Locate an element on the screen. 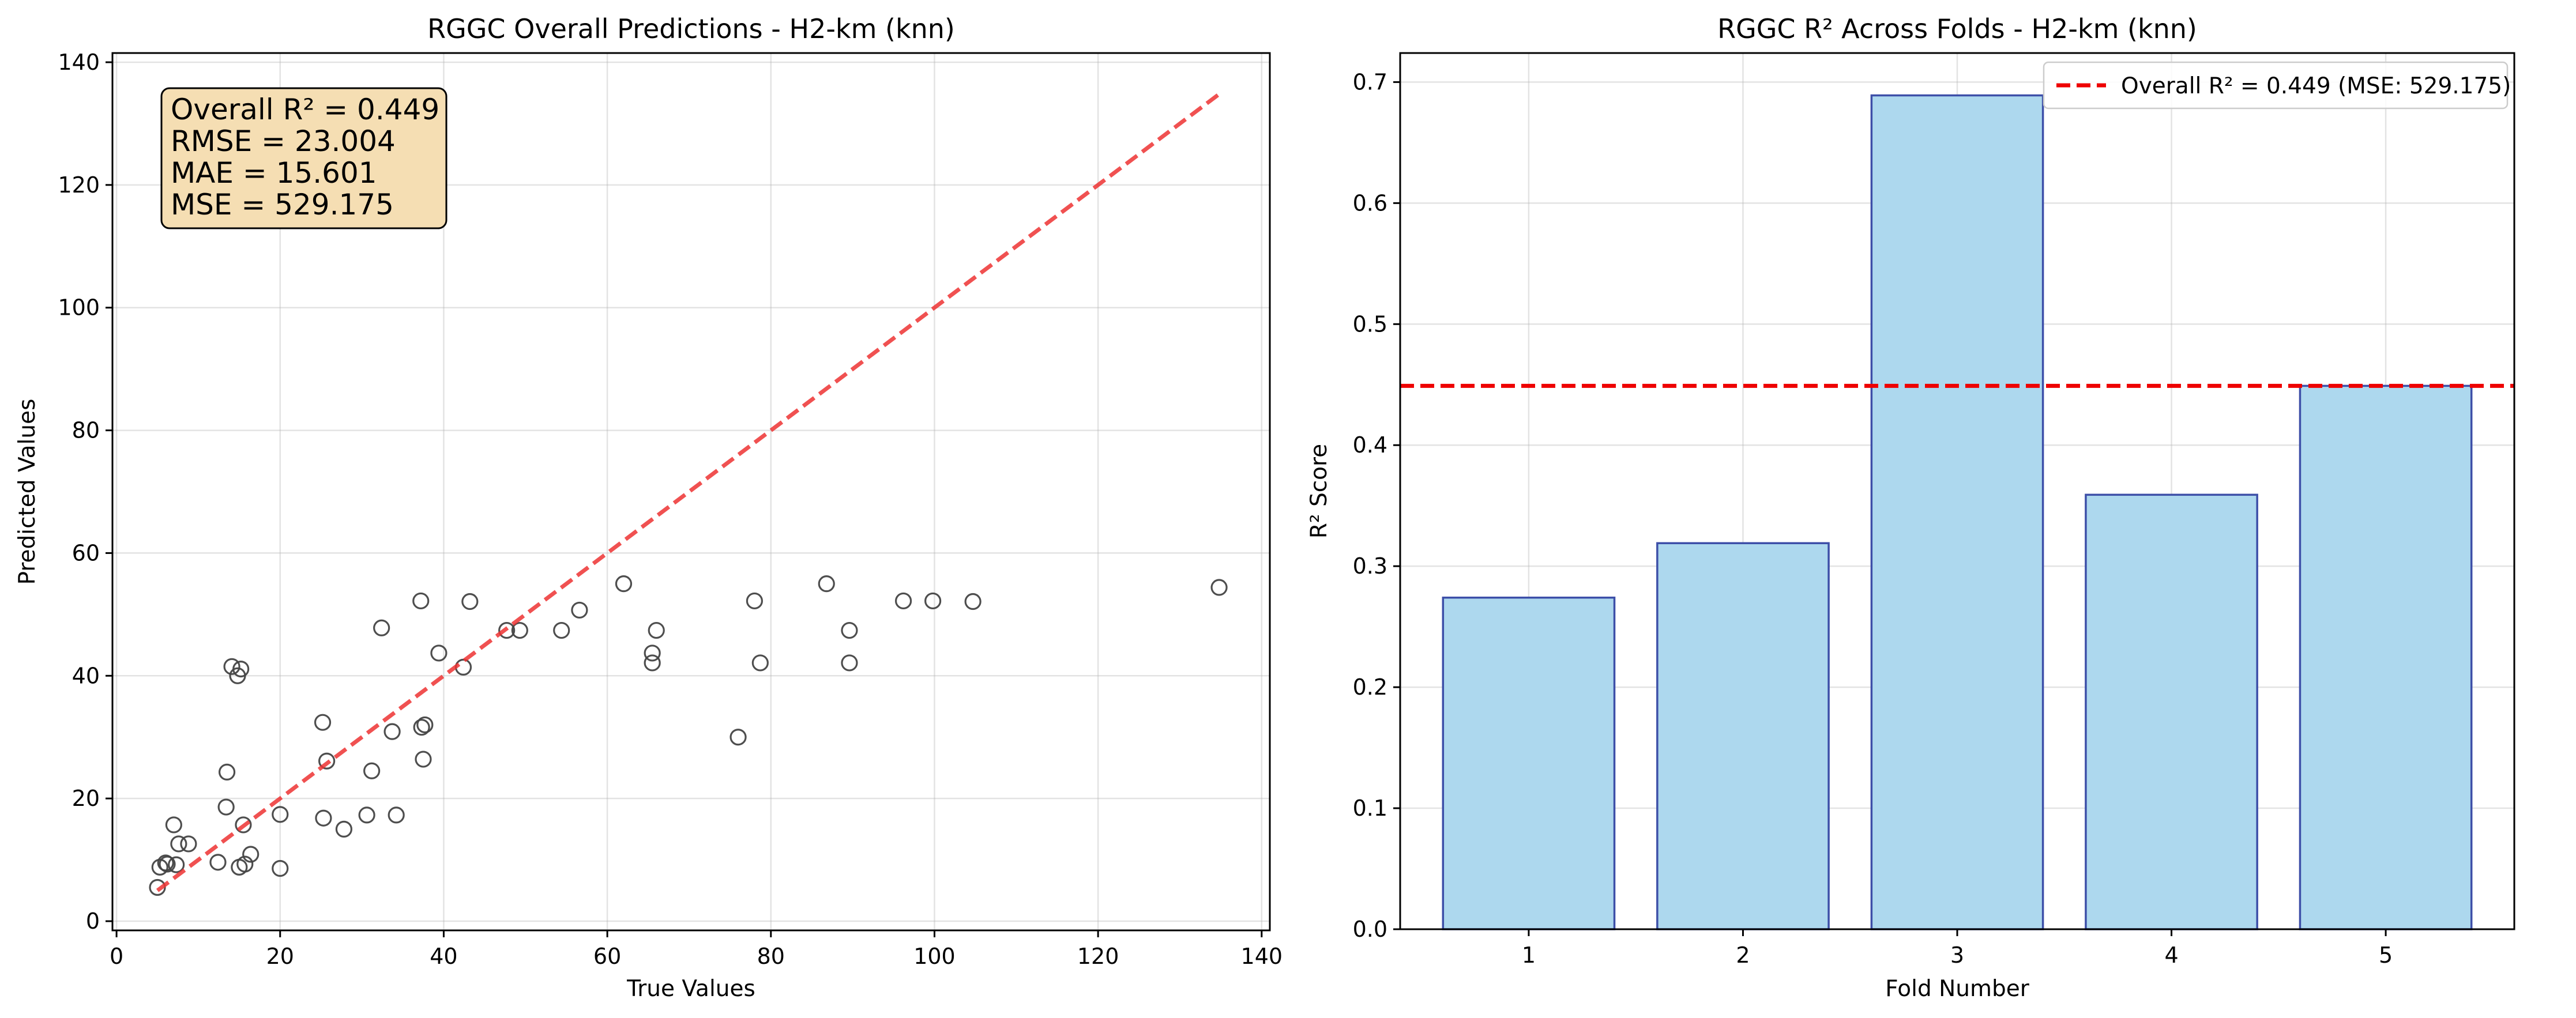 This screenshot has width=2576, height=1018. legend-box is located at coordinates (2276, 85).